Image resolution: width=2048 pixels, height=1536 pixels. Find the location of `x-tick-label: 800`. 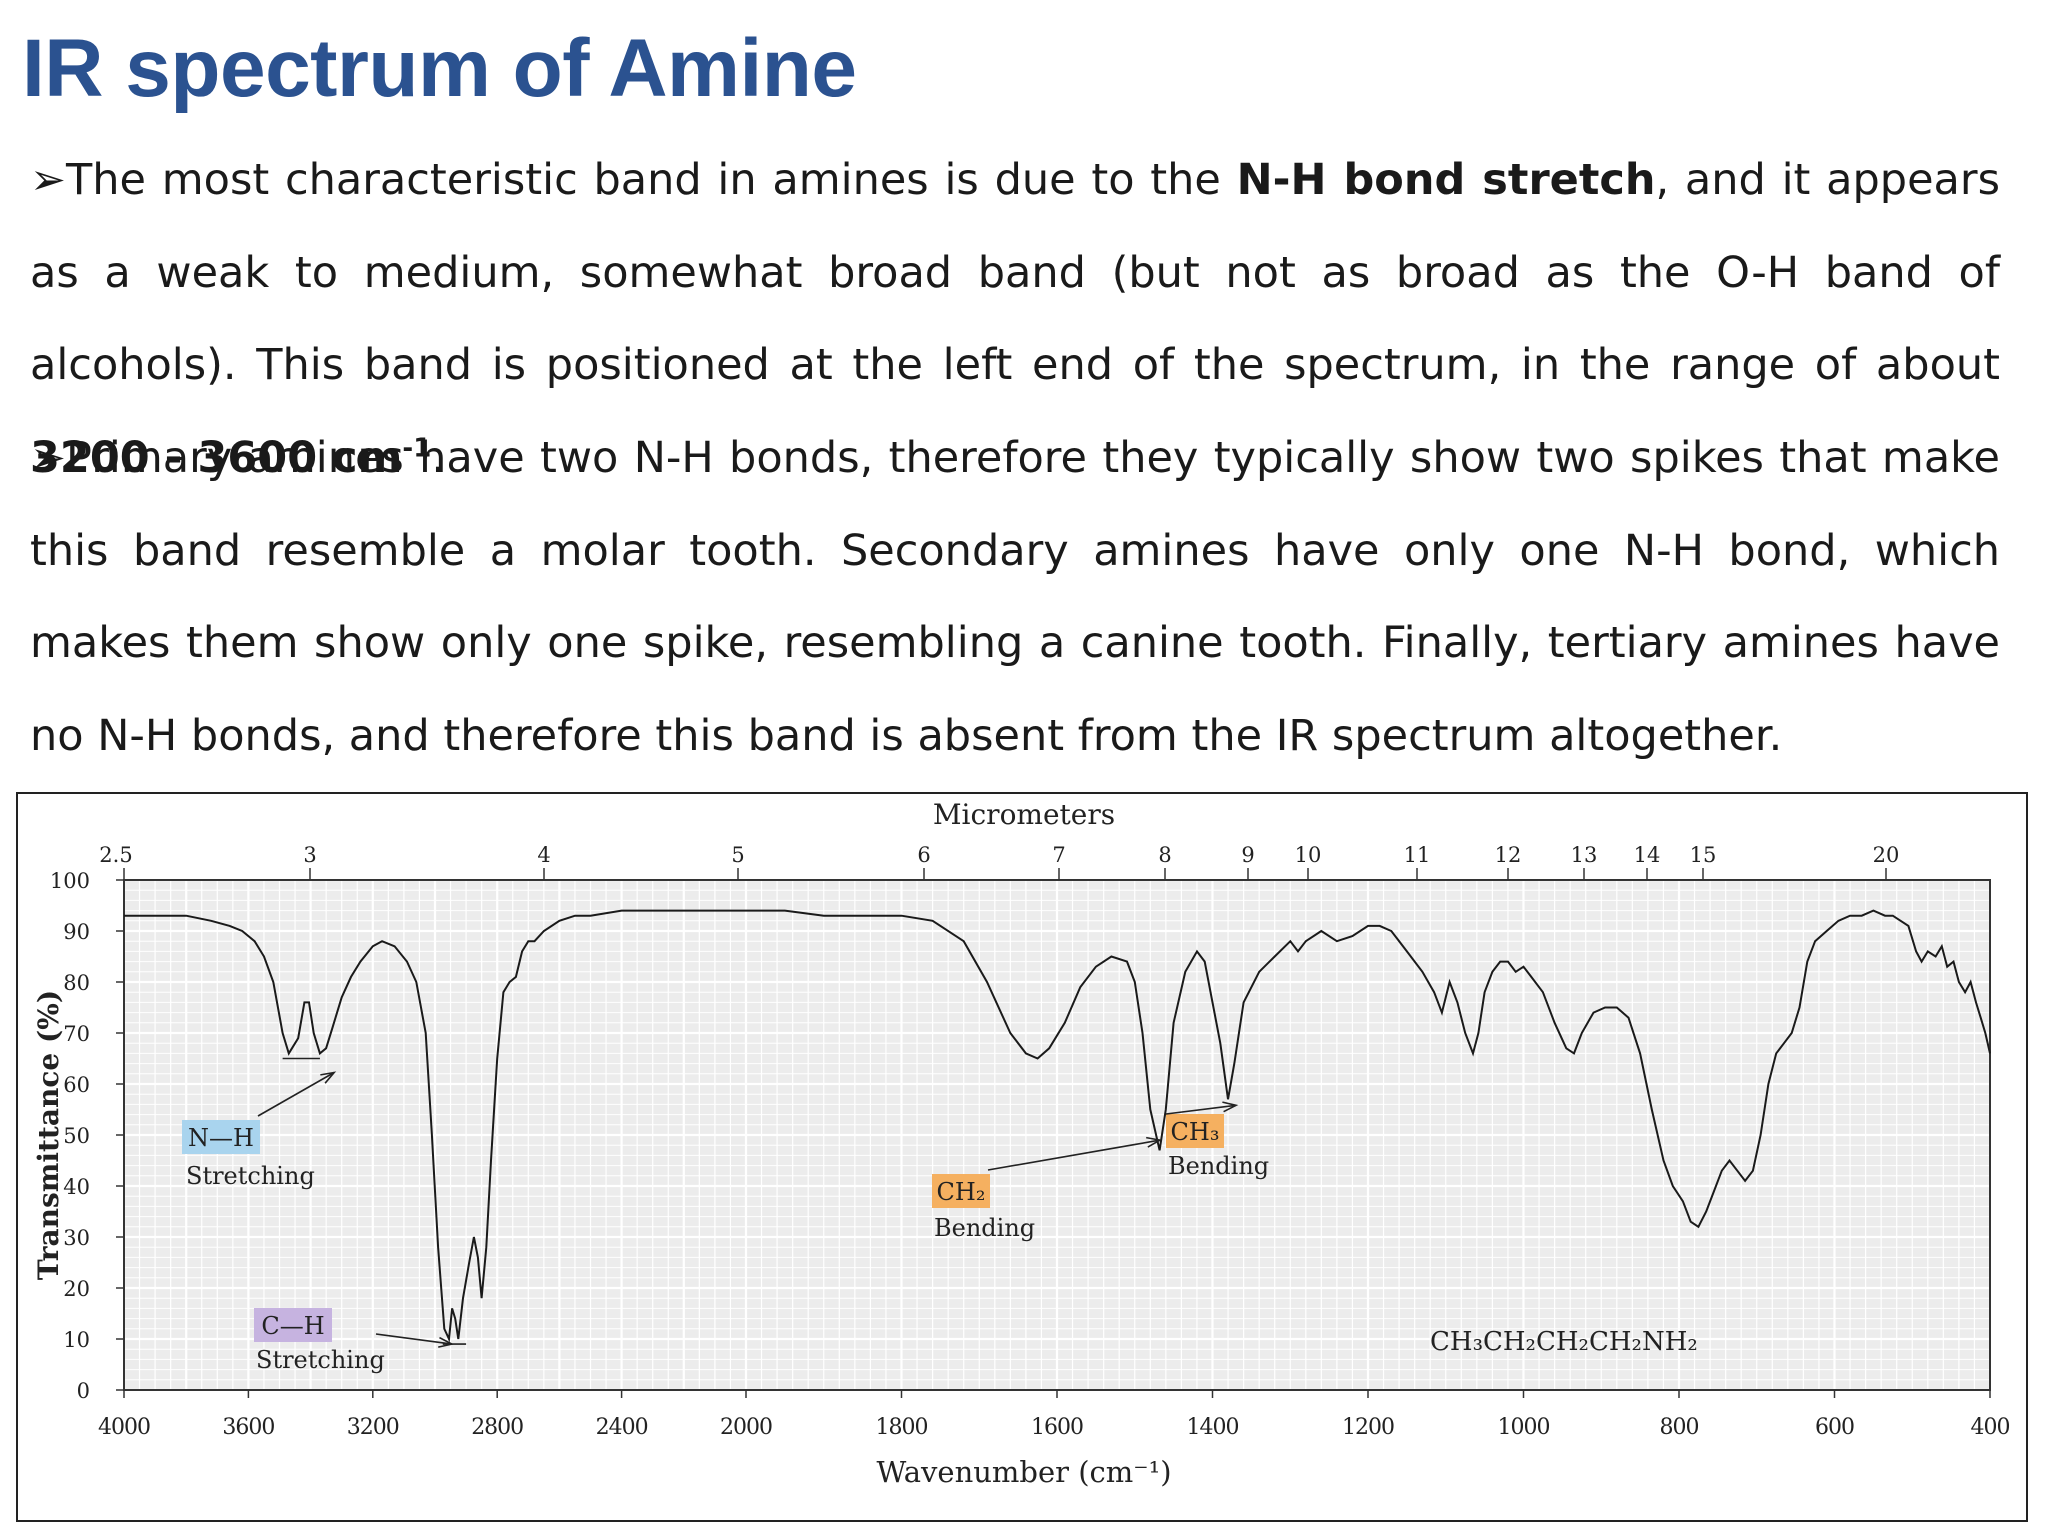

x-tick-label: 800 is located at coordinates (1679, 1427).